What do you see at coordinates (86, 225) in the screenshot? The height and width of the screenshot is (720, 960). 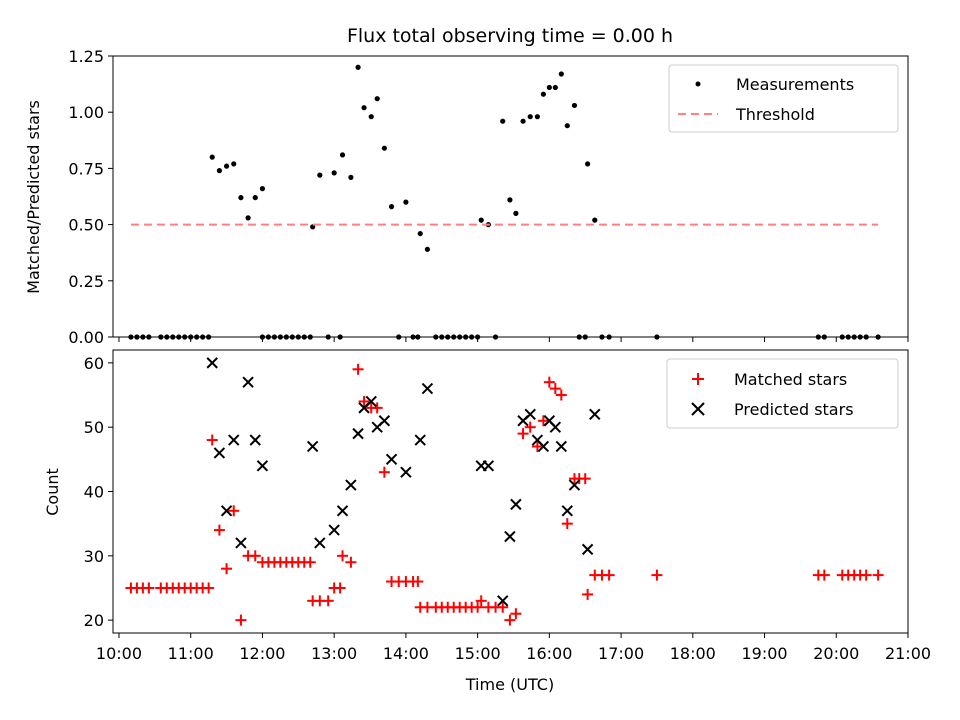 I see `y-tick-label: 0.50` at bounding box center [86, 225].